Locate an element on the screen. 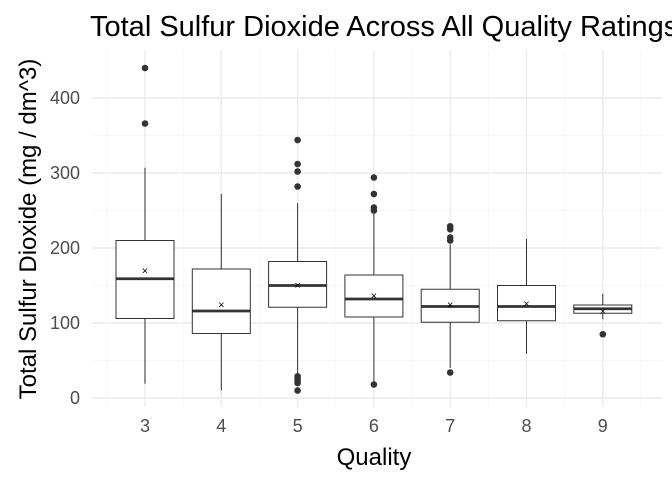  y-axis-title: Total Sulfur Dioxide (mg / dm^3) is located at coordinates (28, 229).